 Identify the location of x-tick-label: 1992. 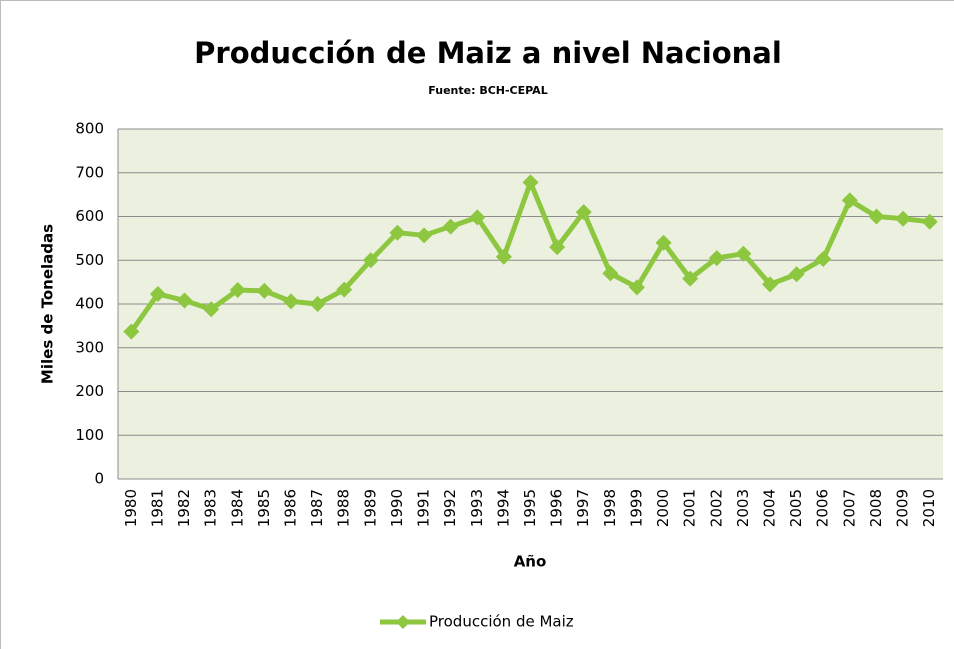
(450, 508).